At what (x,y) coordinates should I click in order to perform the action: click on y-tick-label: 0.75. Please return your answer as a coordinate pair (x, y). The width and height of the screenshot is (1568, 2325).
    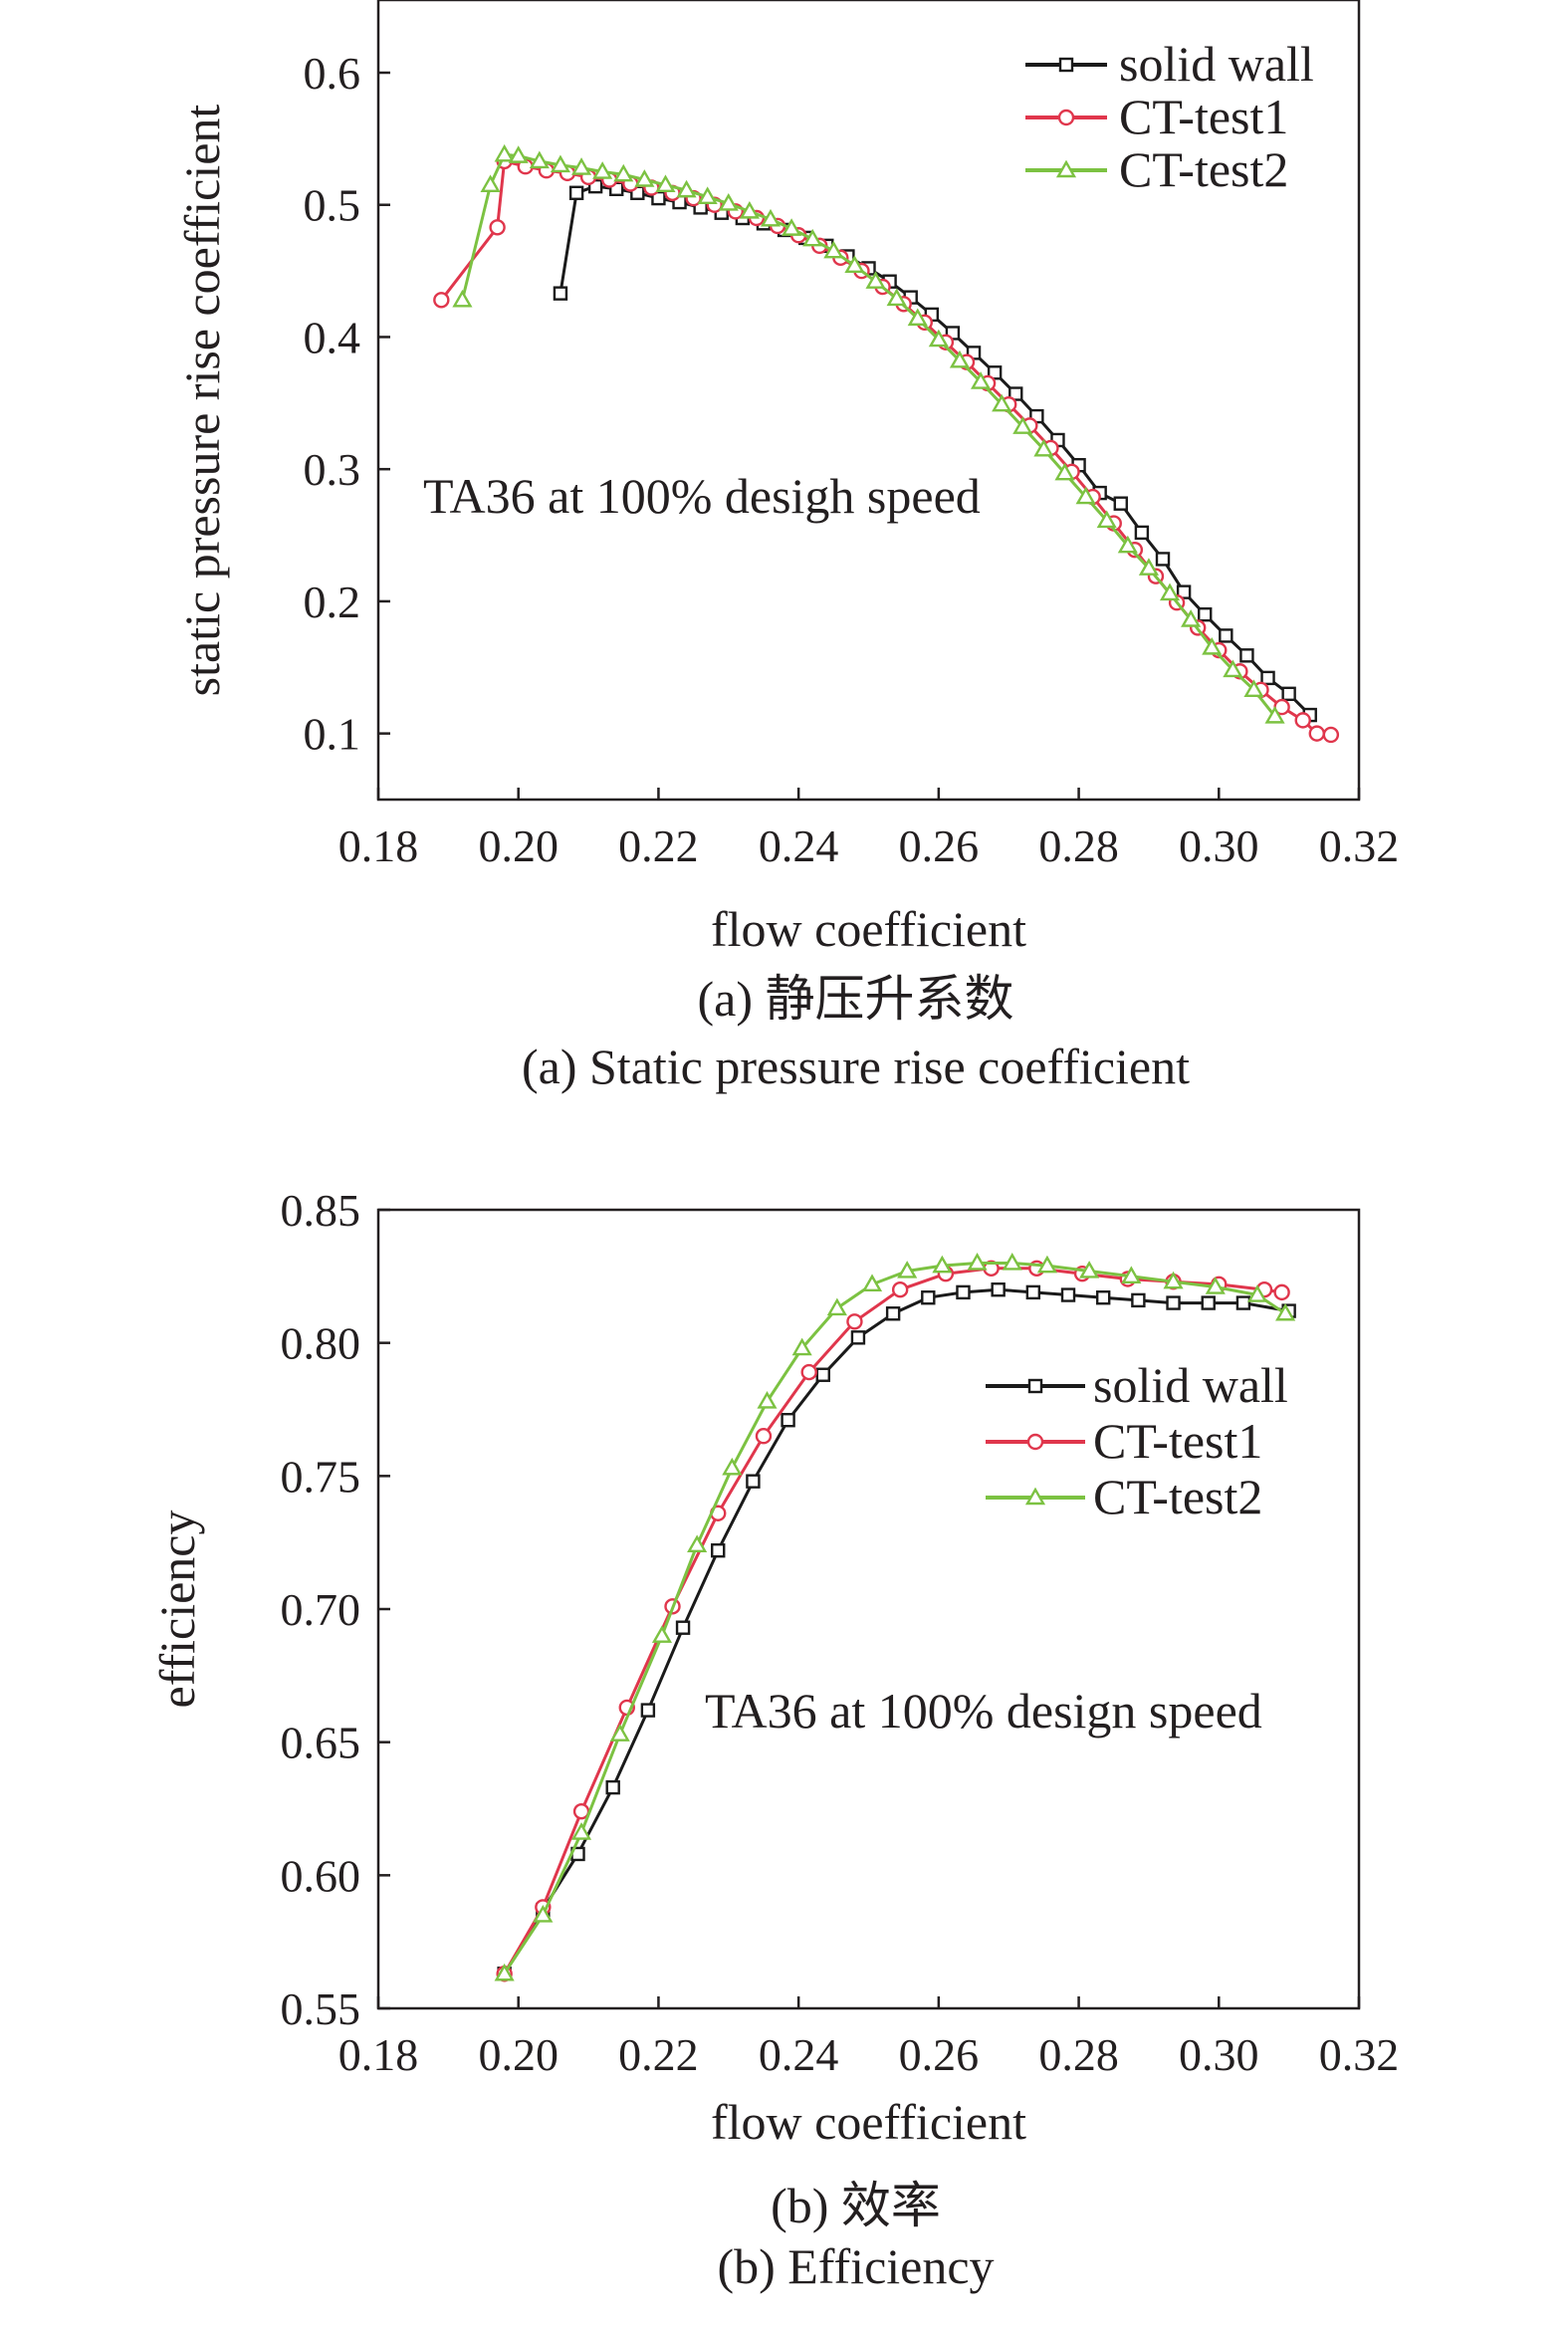
    Looking at the image, I should click on (321, 1476).